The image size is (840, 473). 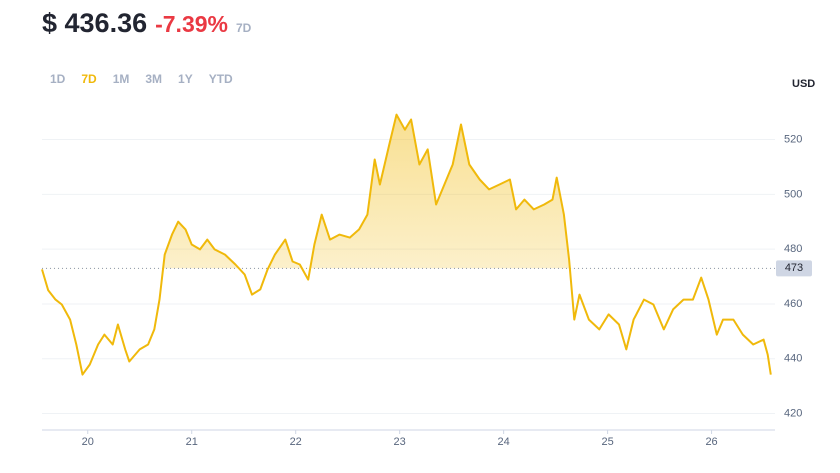 What do you see at coordinates (793, 413) in the screenshot?
I see `y-tick-label: 420` at bounding box center [793, 413].